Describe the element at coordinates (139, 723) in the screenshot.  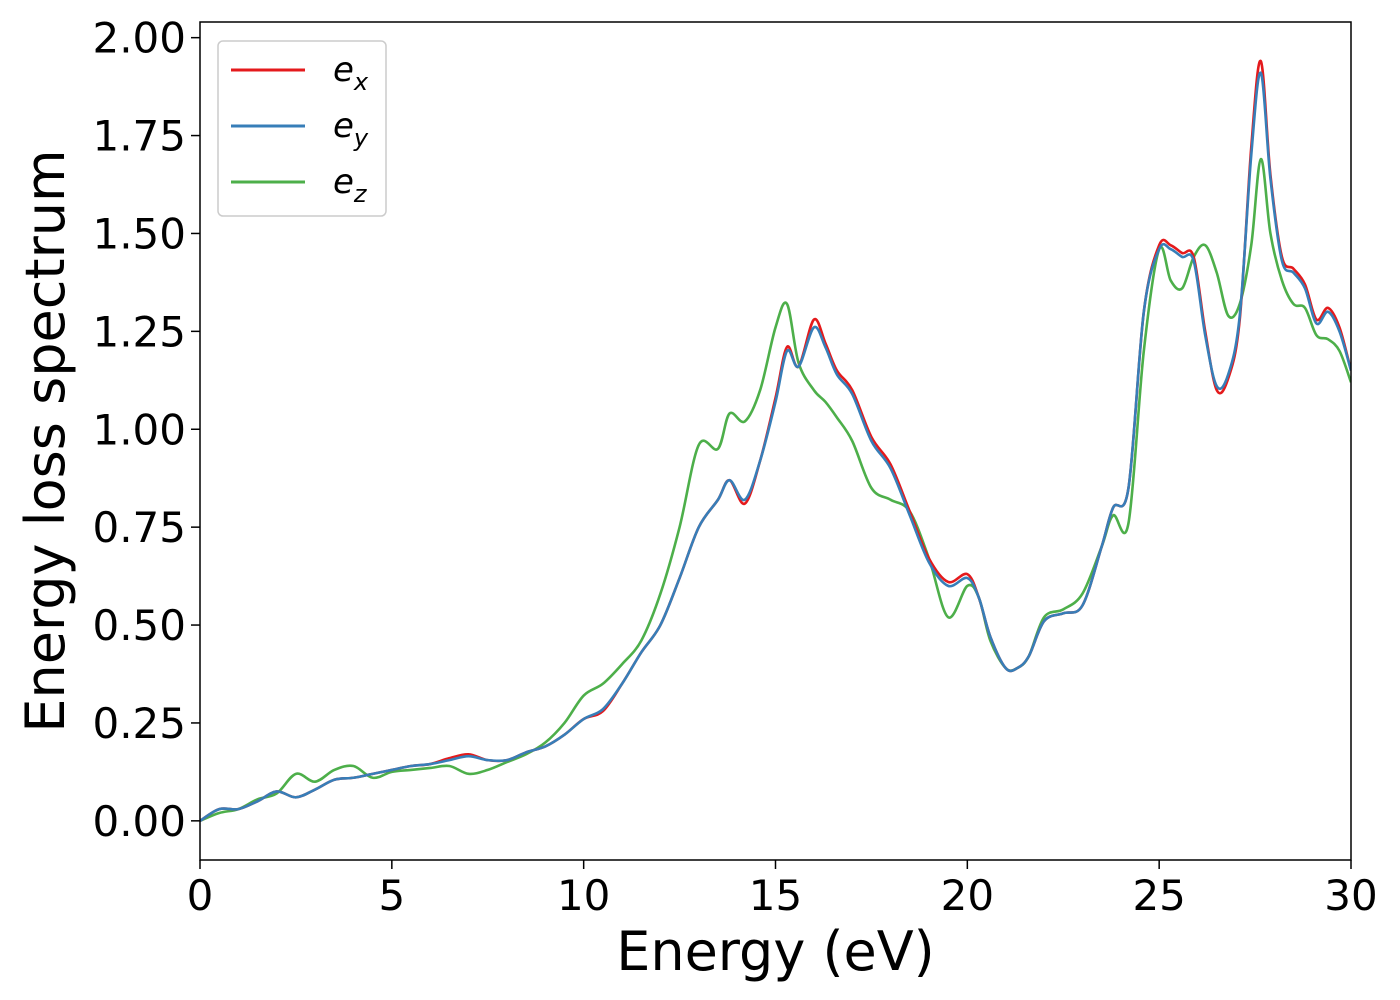
I see `y-tick-label: 0.25` at that location.